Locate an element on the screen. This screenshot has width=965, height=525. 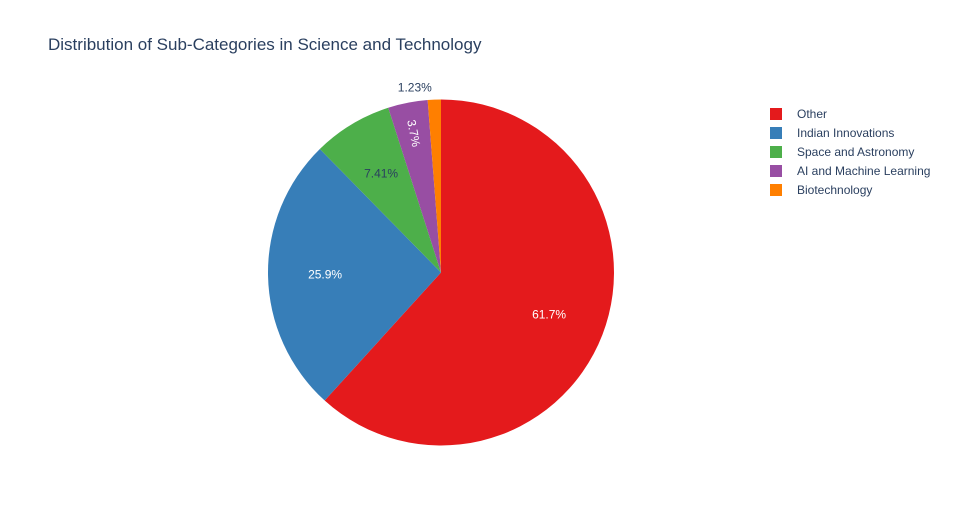
legend-label: Biotechnology is located at coordinates (834, 190).